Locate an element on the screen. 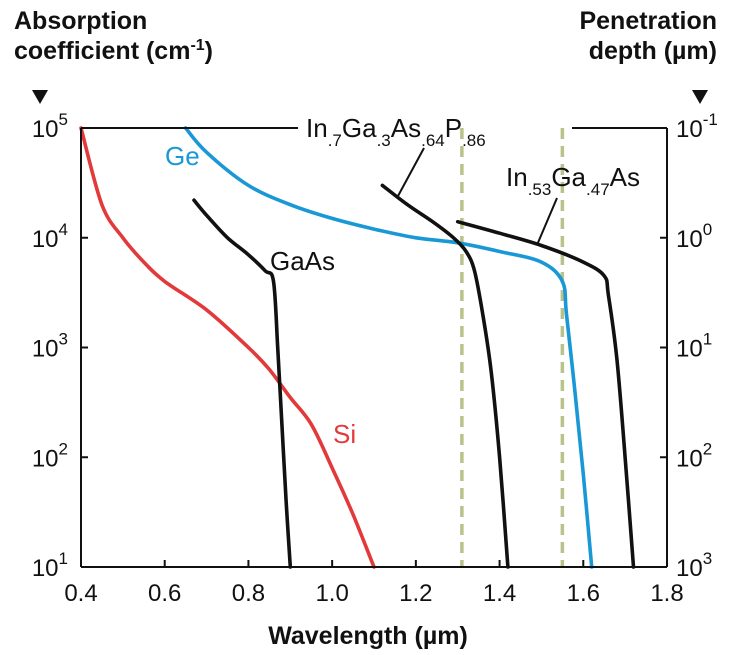  right-tick-label: 10⁰ is located at coordinates (694, 236).